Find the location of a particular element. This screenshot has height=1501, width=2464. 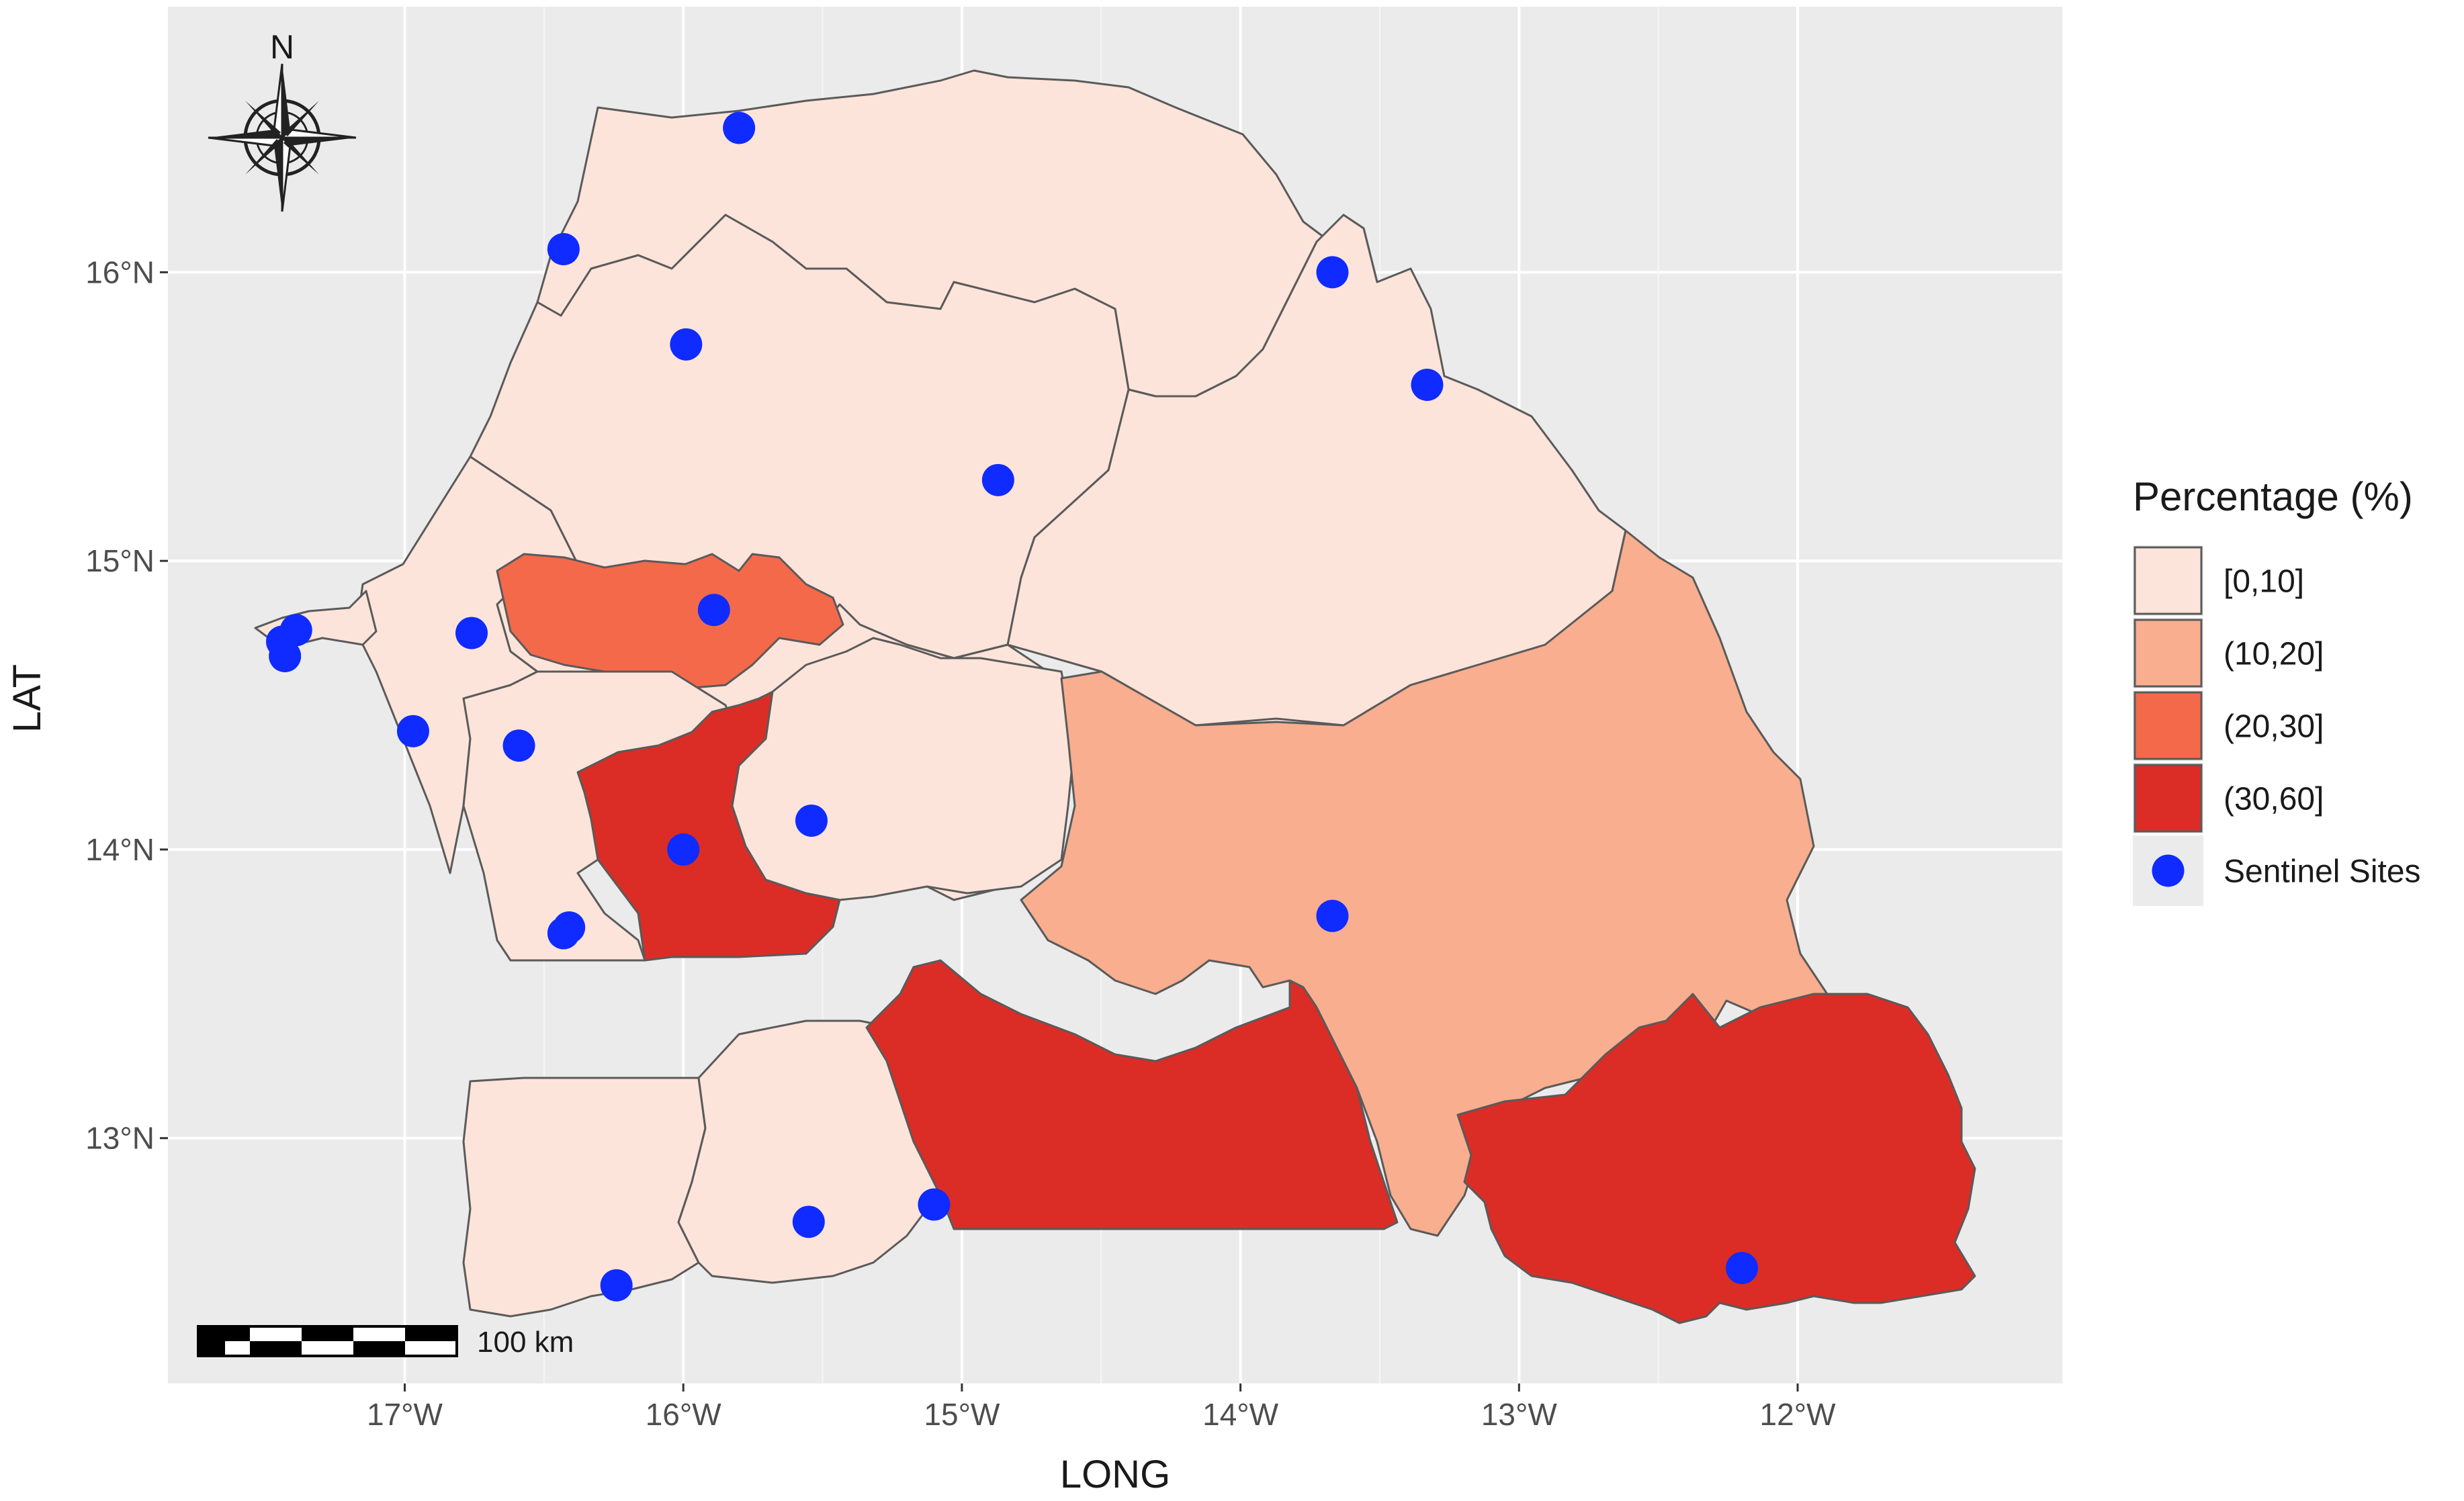

x-tick-label: 17°W is located at coordinates (405, 1414).